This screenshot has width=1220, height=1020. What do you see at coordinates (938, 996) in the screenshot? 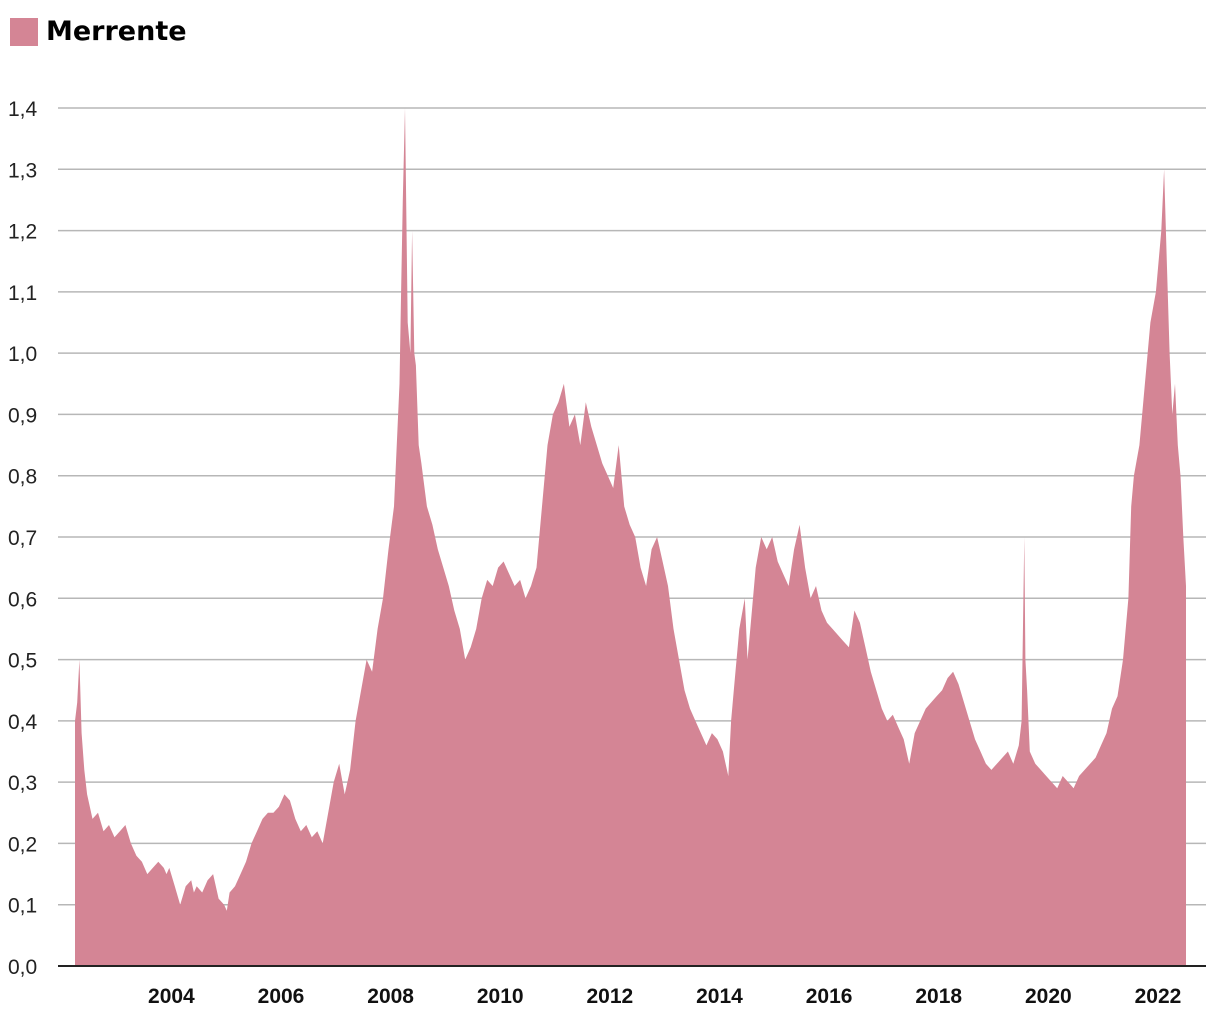
I see `x-tick-label: 2018` at bounding box center [938, 996].